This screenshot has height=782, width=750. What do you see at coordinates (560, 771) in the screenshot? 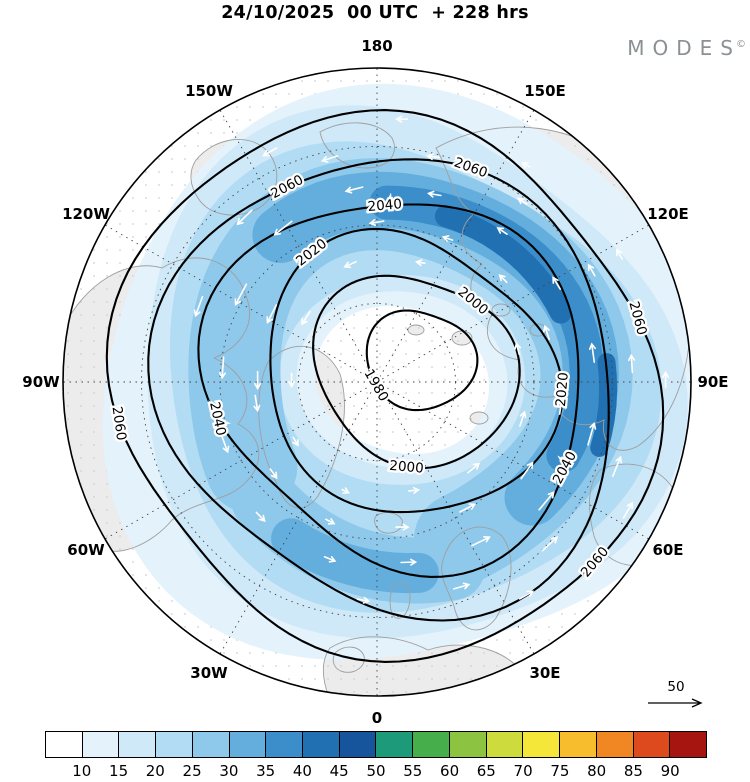
I see `colorbar-tick-label: 75` at bounding box center [560, 771].